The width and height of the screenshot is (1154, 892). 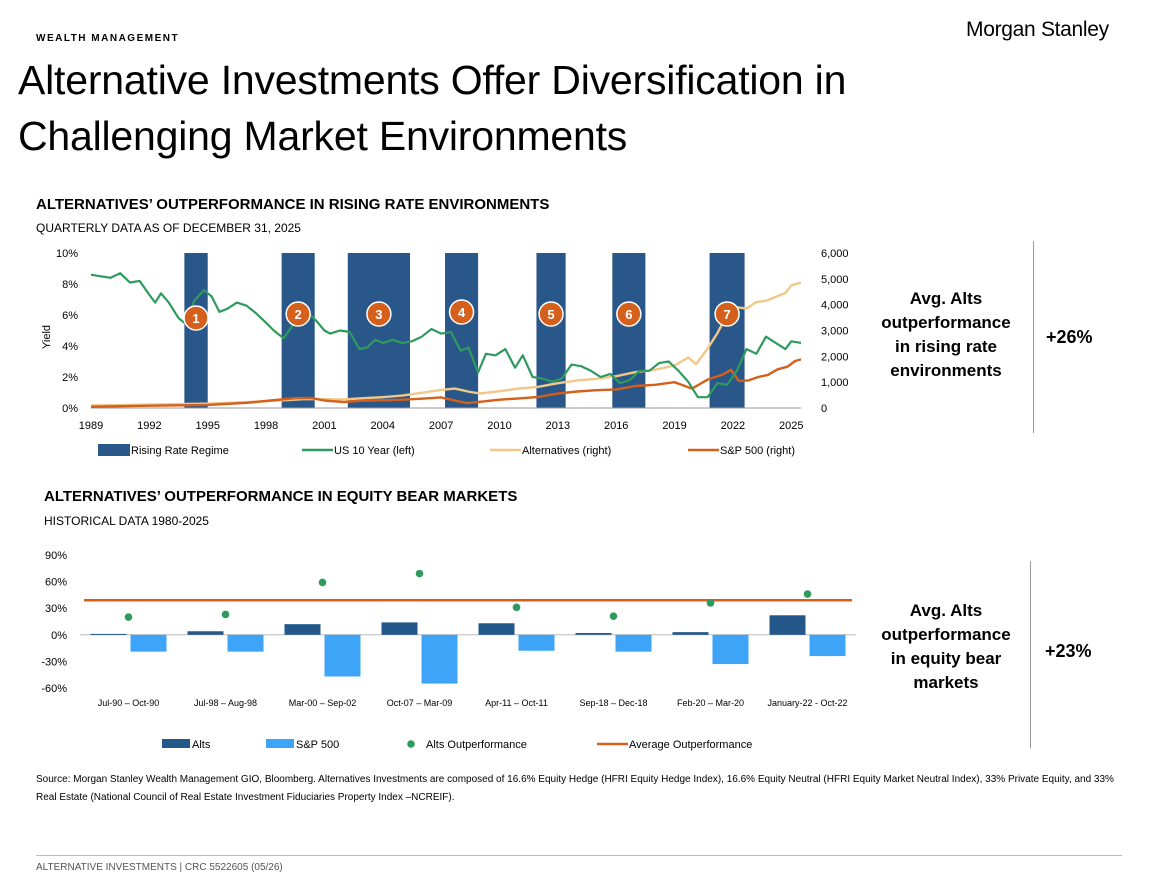 What do you see at coordinates (176, 743) in the screenshot?
I see `legend-swatch-alts` at bounding box center [176, 743].